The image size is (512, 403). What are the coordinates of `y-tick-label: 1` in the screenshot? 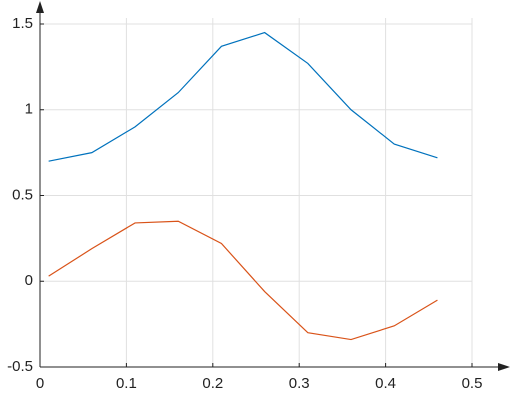 It's located at (29, 109).